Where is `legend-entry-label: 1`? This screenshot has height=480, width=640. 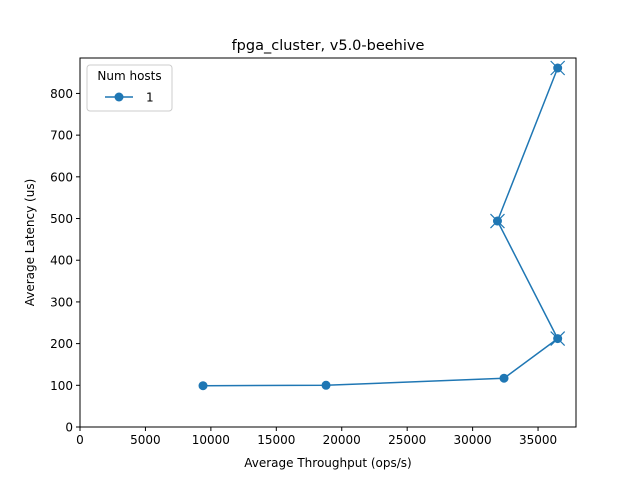
legend-entry-label: 1 is located at coordinates (150, 98).